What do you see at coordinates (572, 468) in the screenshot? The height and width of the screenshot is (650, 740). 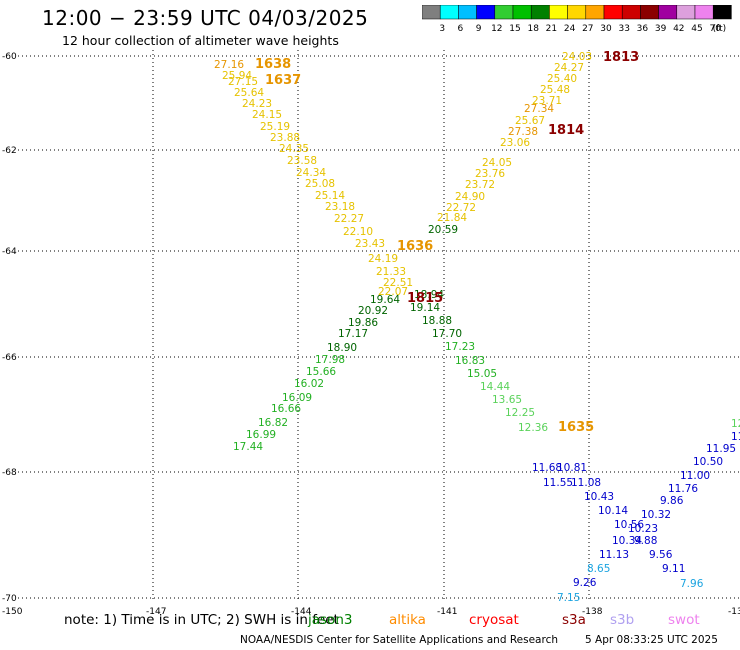 I see `wave-height-value: 10.81` at bounding box center [572, 468].